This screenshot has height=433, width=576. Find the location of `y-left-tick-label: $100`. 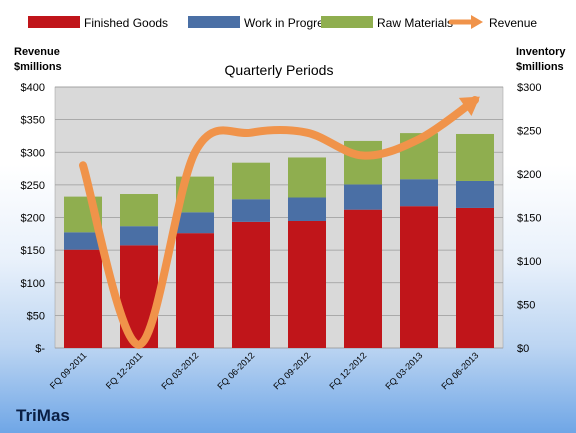

y-left-tick-label: $100 is located at coordinates (33, 284).